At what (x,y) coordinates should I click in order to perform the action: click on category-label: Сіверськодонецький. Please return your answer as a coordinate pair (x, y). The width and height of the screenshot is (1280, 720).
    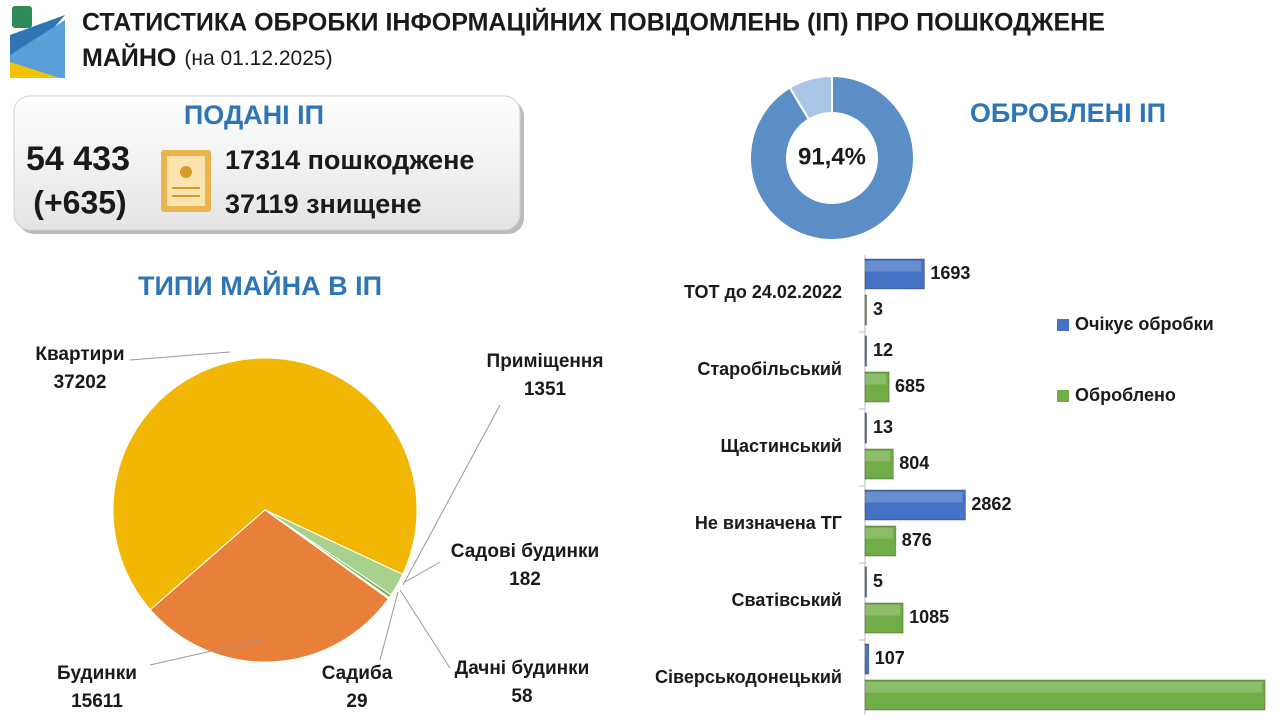
    Looking at the image, I should click on (748, 677).